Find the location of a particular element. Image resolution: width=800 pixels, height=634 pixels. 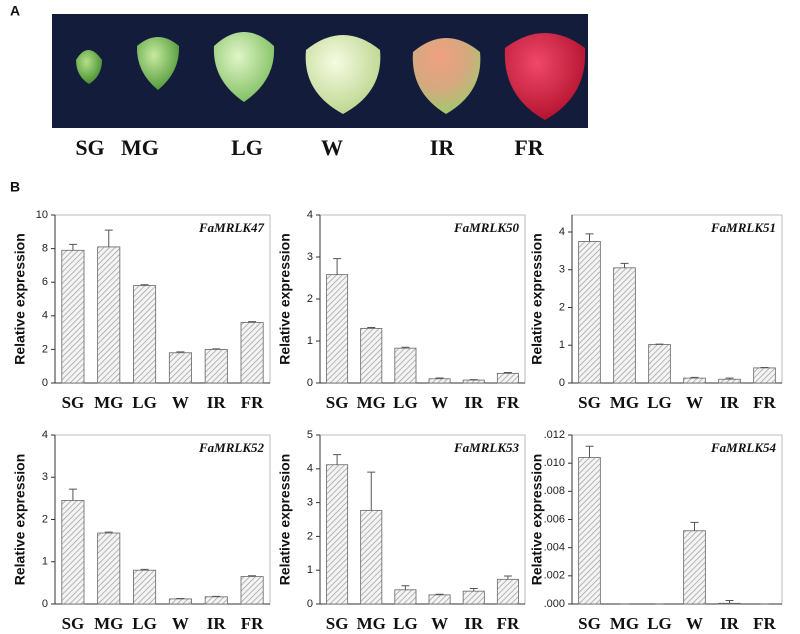

y-tick-label: .000 is located at coordinates (554, 604).